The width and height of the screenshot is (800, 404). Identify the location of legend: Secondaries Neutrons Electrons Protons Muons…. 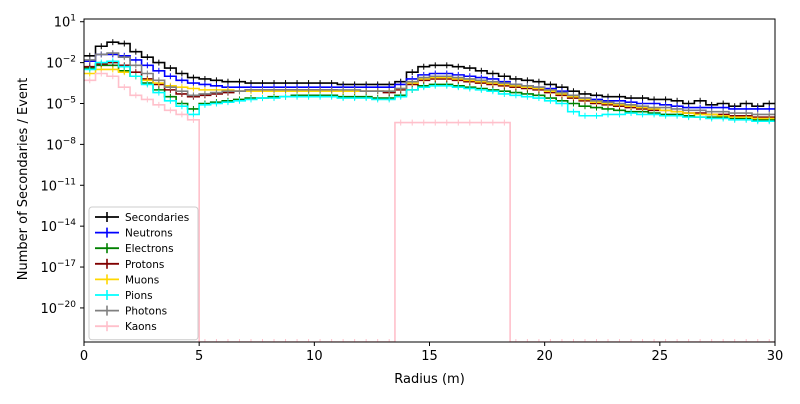
(143, 273).